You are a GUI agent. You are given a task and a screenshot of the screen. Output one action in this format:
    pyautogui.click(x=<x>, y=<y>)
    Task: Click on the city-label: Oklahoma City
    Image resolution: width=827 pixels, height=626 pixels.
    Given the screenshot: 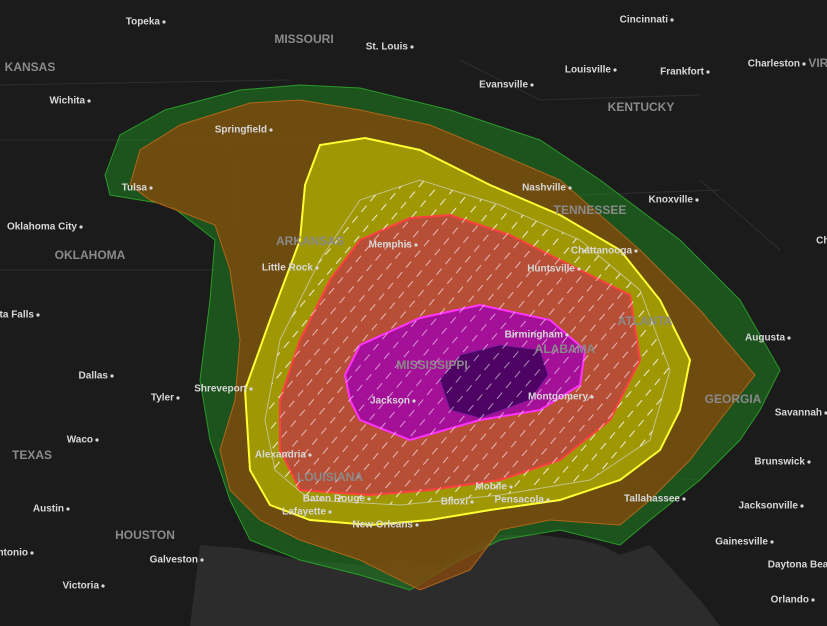 What is the action you would take?
    pyautogui.click(x=42, y=227)
    